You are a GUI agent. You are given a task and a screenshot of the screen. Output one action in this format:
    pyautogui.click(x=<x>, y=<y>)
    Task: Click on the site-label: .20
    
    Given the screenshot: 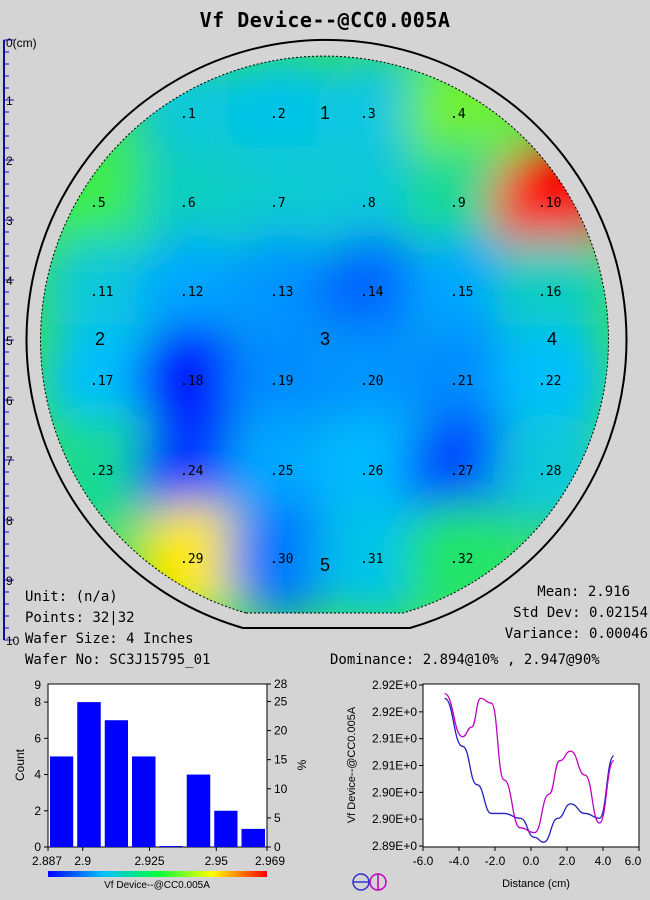 What is the action you would take?
    pyautogui.click(x=371, y=381)
    